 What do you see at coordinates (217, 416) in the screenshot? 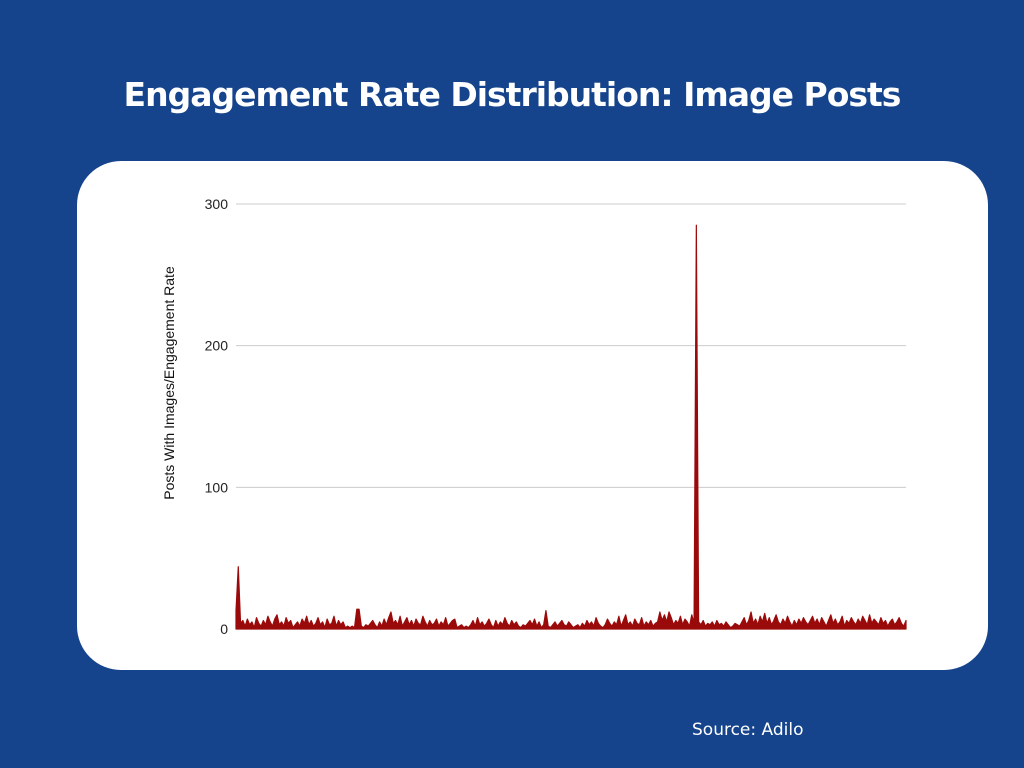
I see `y-axis-ticks: 0 100 200 300` at bounding box center [217, 416].